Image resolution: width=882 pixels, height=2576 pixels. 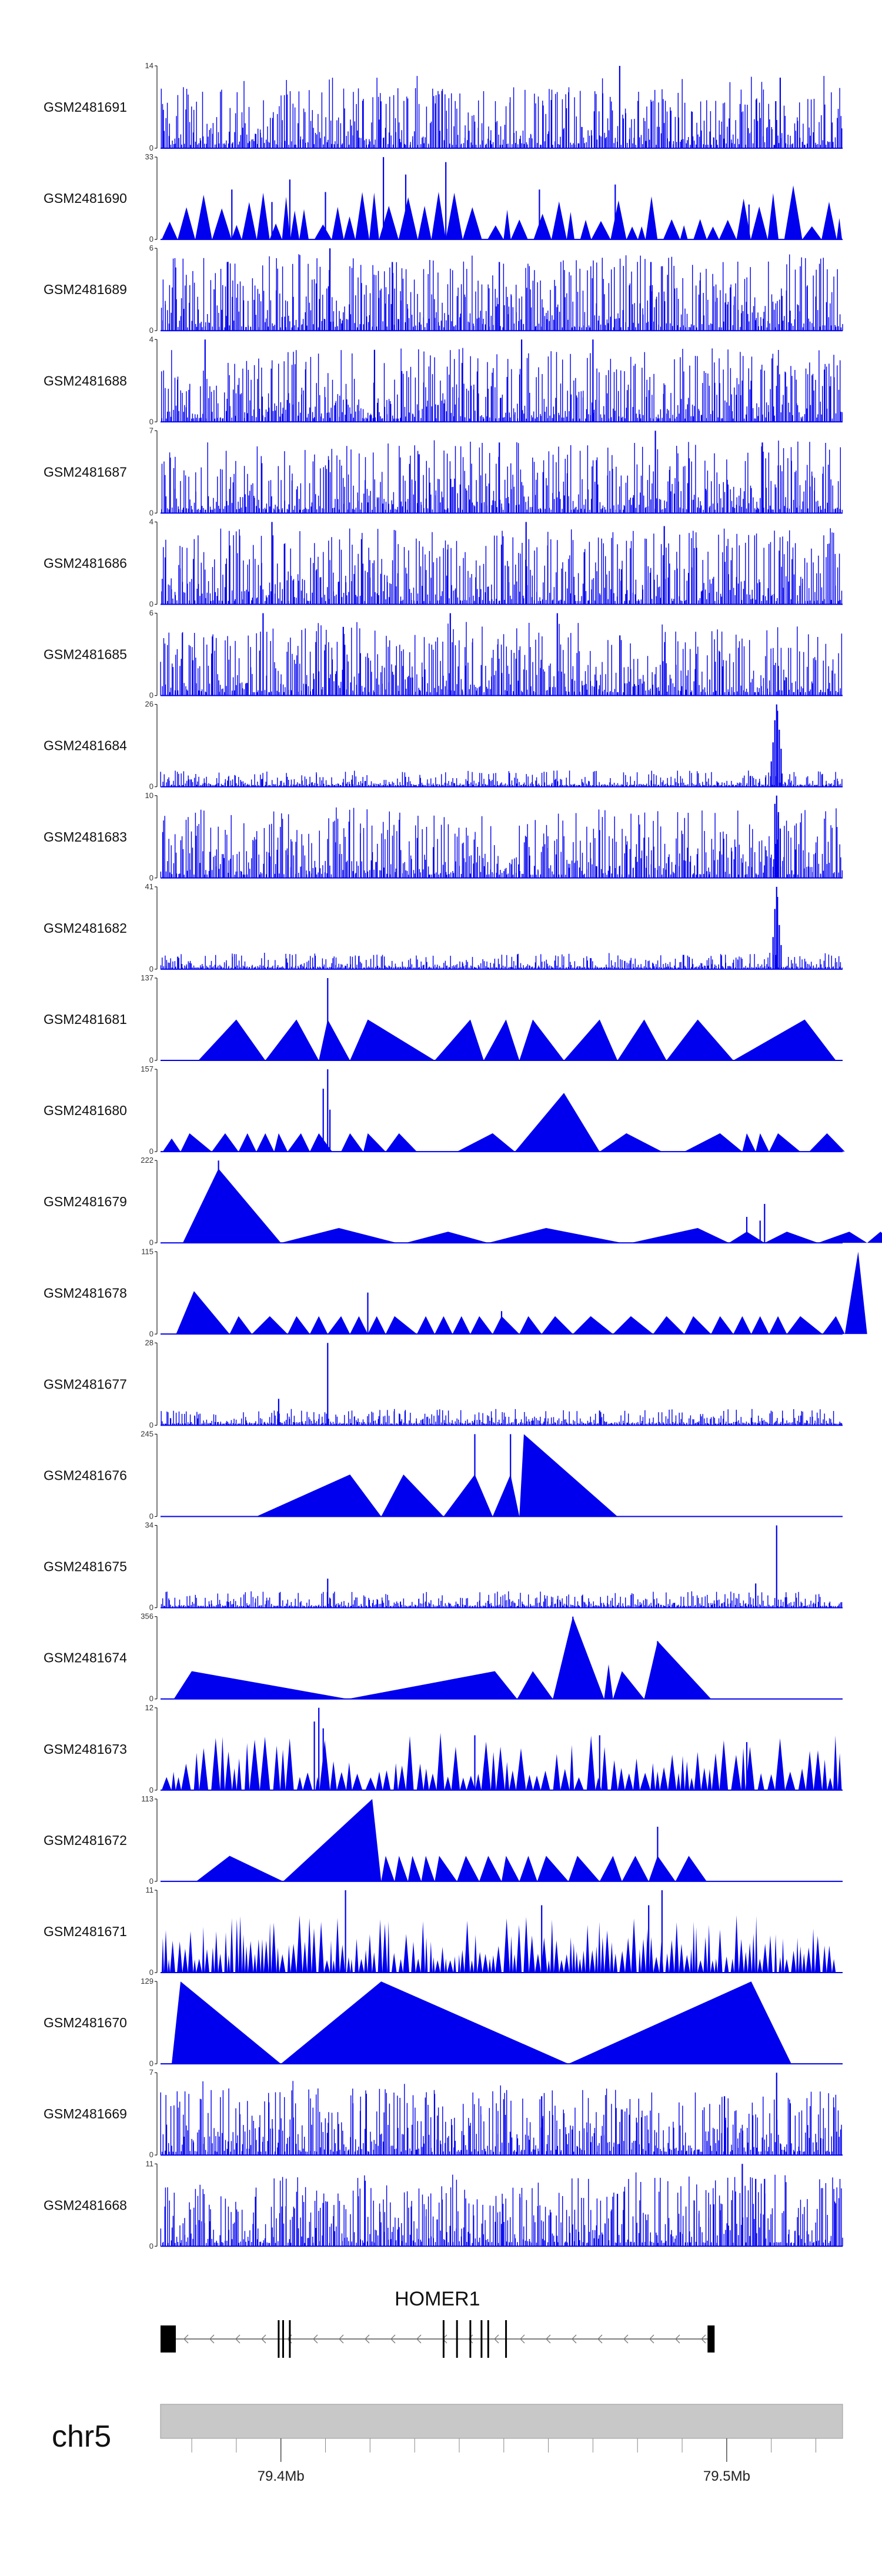 I want to click on track-GSM2481680: GSM2481680 157 0, so click(x=444, y=1110).